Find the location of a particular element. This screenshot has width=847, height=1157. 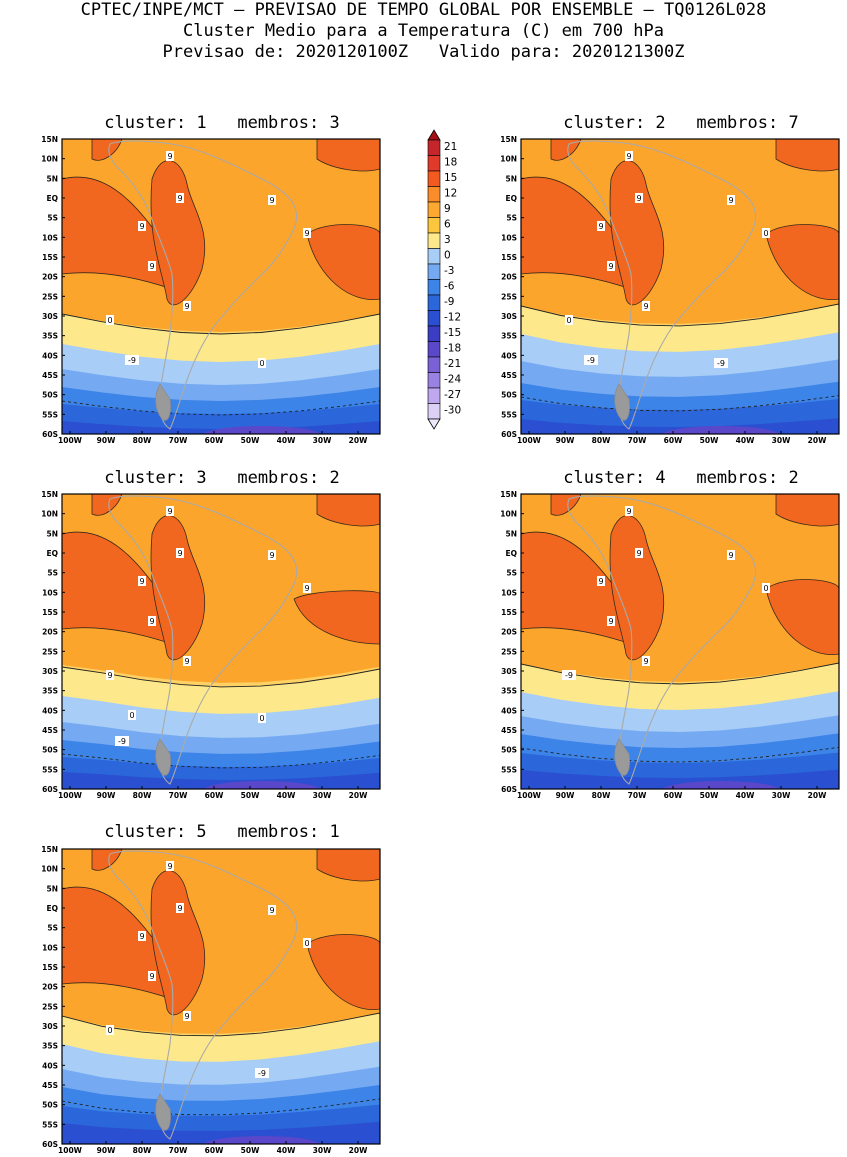

colorbar-label: -12 is located at coordinates (452, 318).